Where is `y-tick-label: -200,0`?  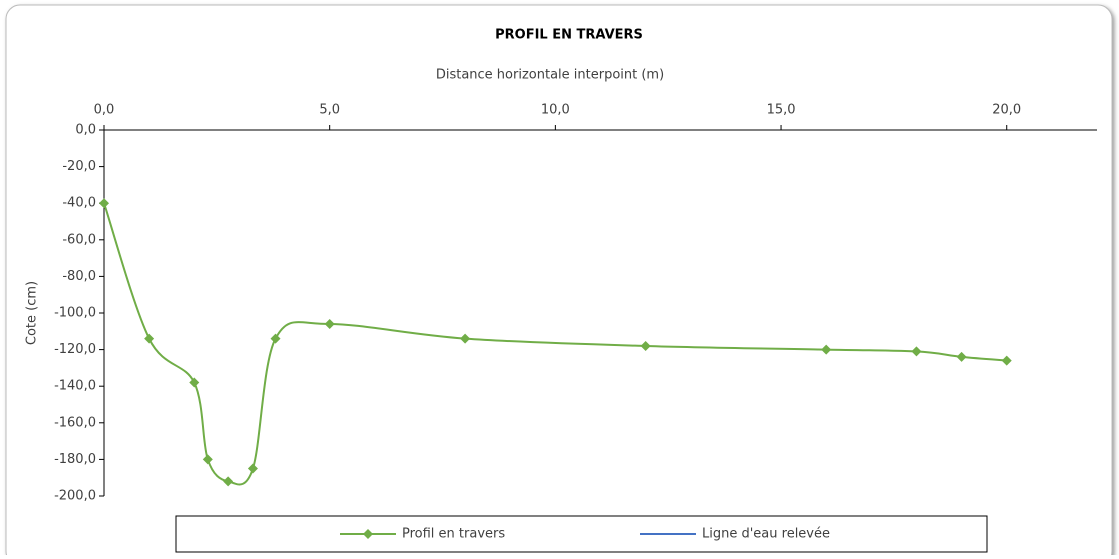 y-tick-label: -200,0 is located at coordinates (75, 496).